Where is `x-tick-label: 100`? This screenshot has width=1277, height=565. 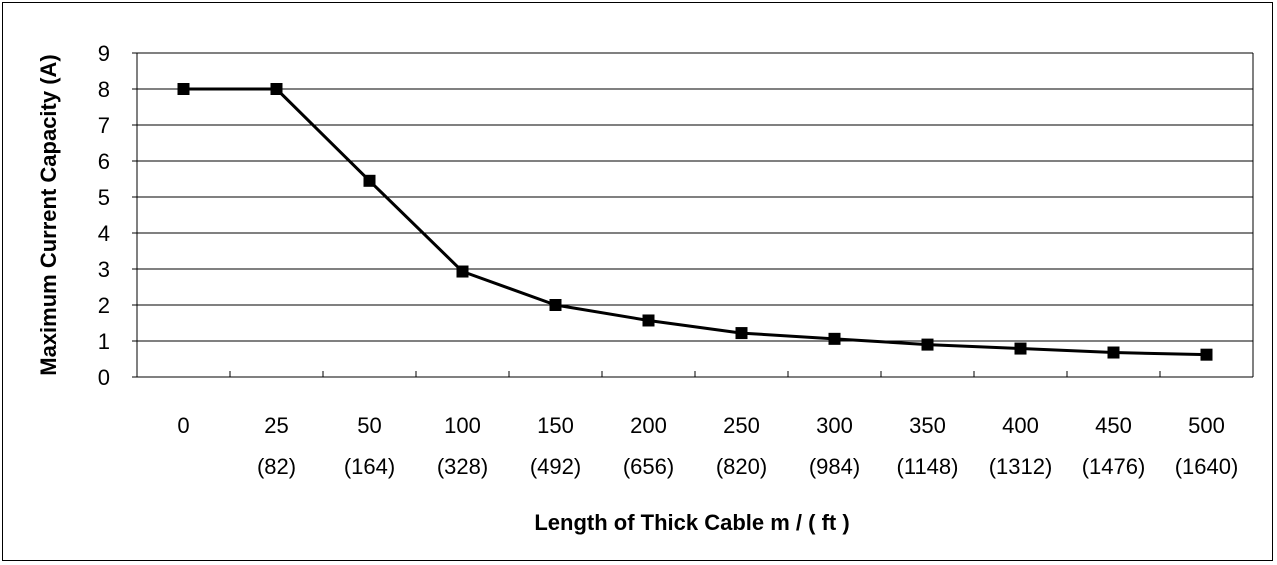 x-tick-label: 100 is located at coordinates (462, 425).